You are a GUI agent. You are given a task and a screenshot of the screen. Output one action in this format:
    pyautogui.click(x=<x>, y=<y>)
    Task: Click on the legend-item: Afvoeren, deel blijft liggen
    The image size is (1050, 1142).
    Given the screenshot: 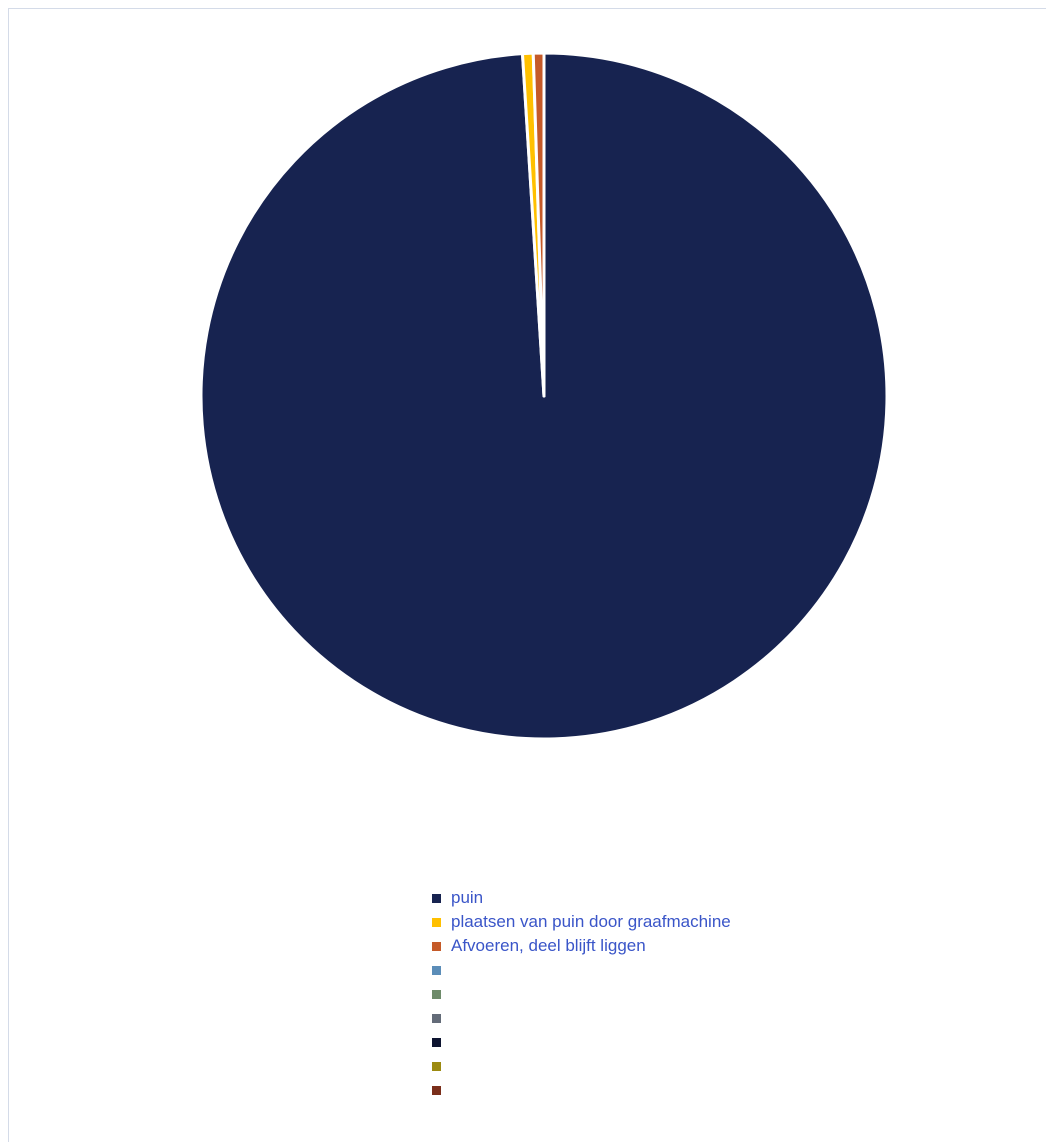 What is the action you would take?
    pyautogui.click(x=642, y=946)
    